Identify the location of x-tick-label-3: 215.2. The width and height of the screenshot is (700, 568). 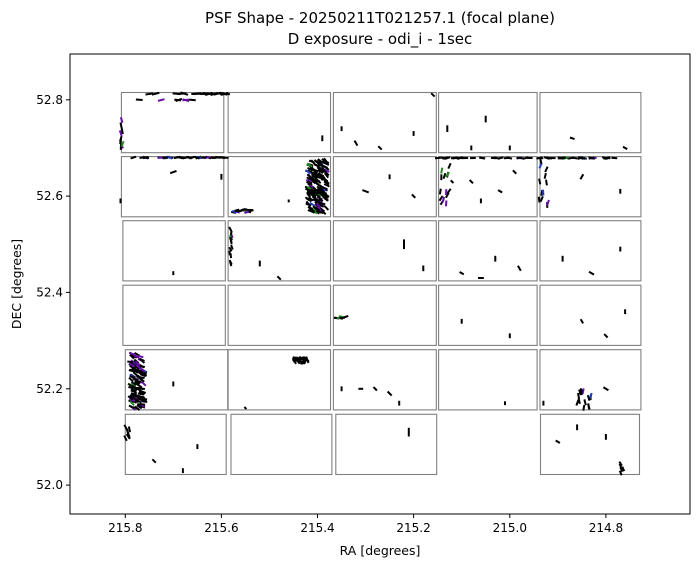
(413, 528).